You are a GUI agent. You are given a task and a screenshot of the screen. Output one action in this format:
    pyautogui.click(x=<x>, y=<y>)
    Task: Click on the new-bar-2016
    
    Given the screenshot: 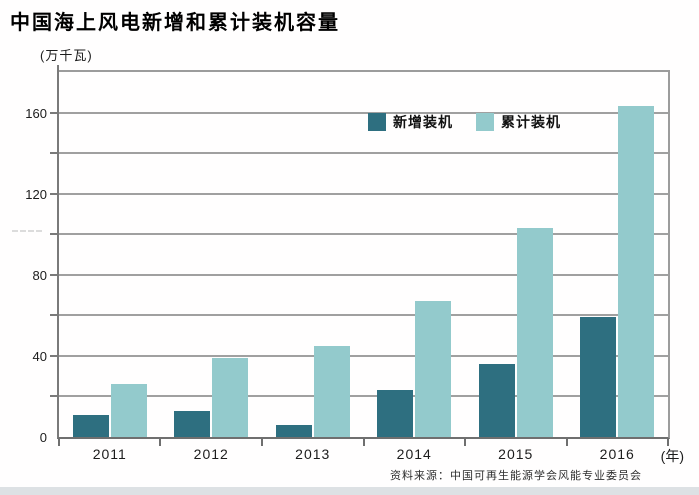 What is the action you would take?
    pyautogui.click(x=598, y=377)
    